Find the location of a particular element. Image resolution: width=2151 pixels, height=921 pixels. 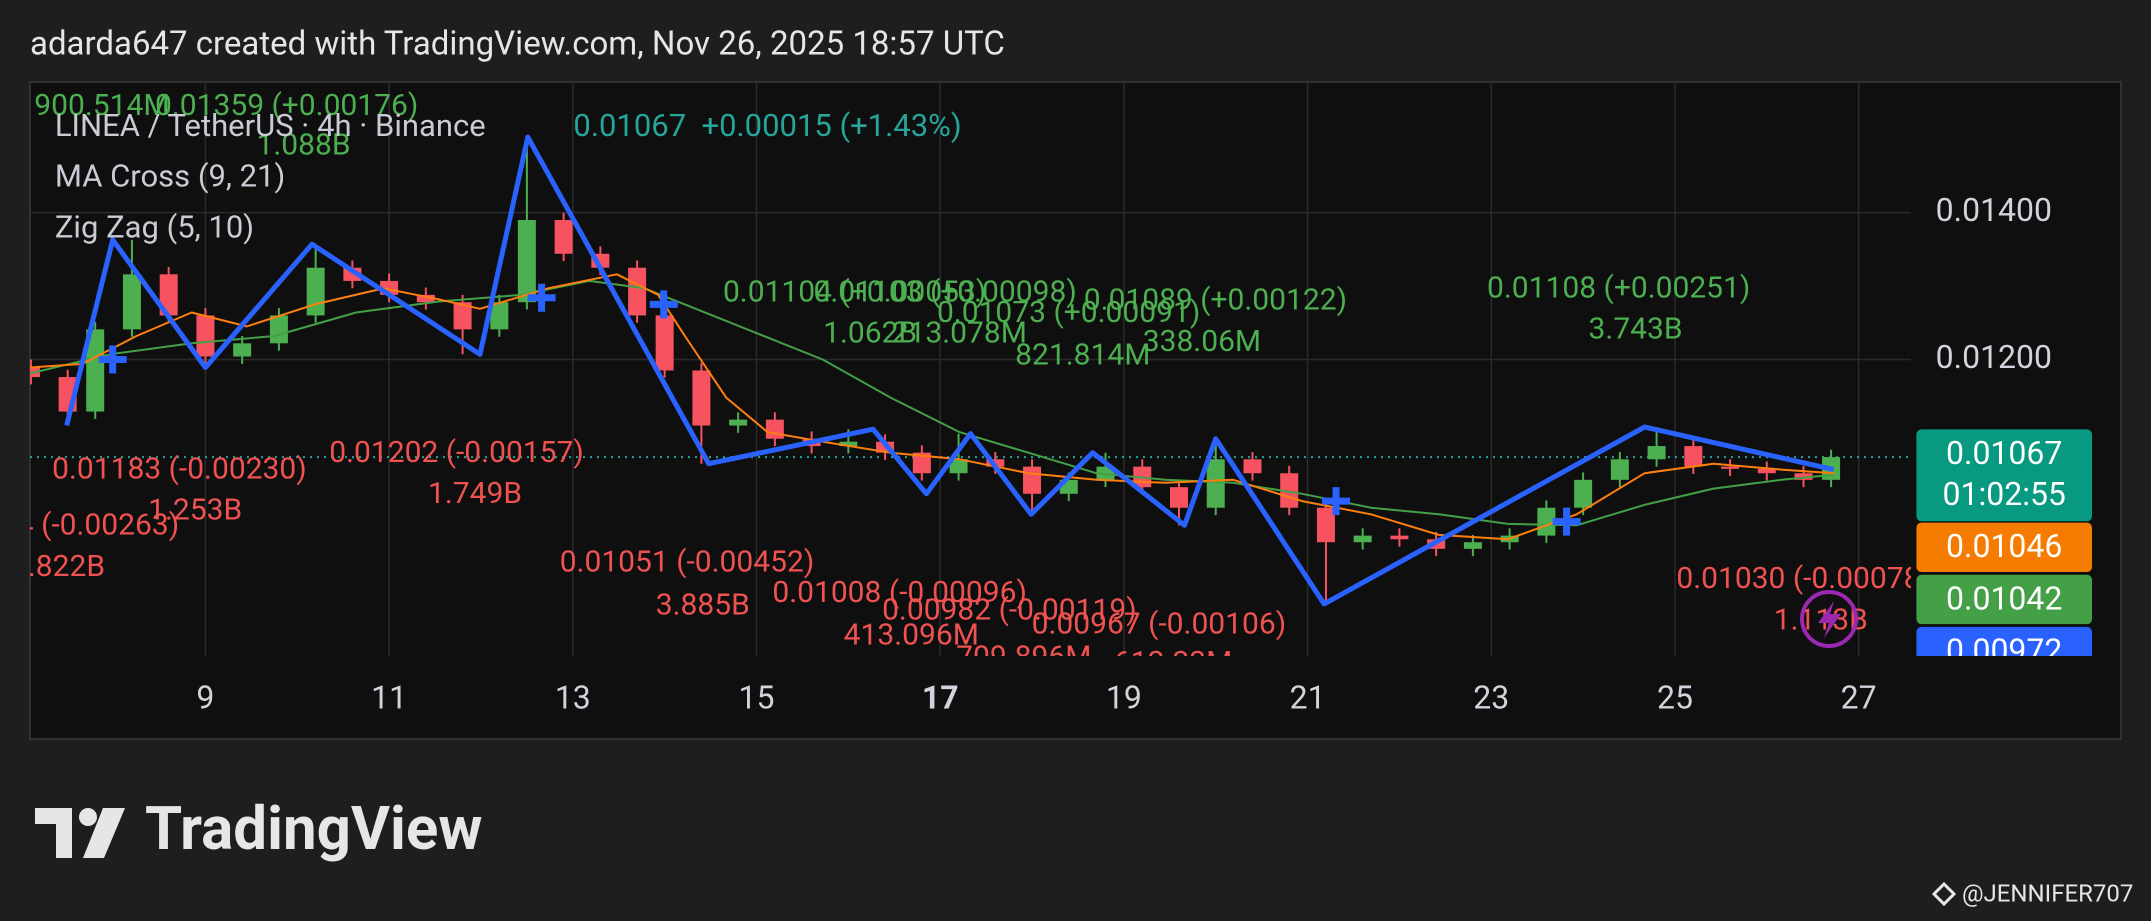

annotation: 3.885B is located at coordinates (703, 604).